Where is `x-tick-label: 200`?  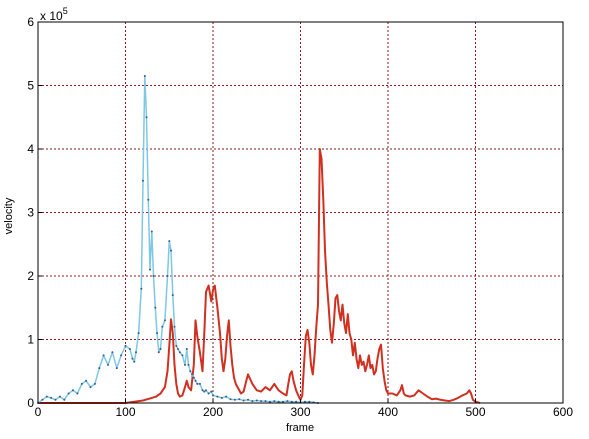
x-tick-label: 200 is located at coordinates (213, 412).